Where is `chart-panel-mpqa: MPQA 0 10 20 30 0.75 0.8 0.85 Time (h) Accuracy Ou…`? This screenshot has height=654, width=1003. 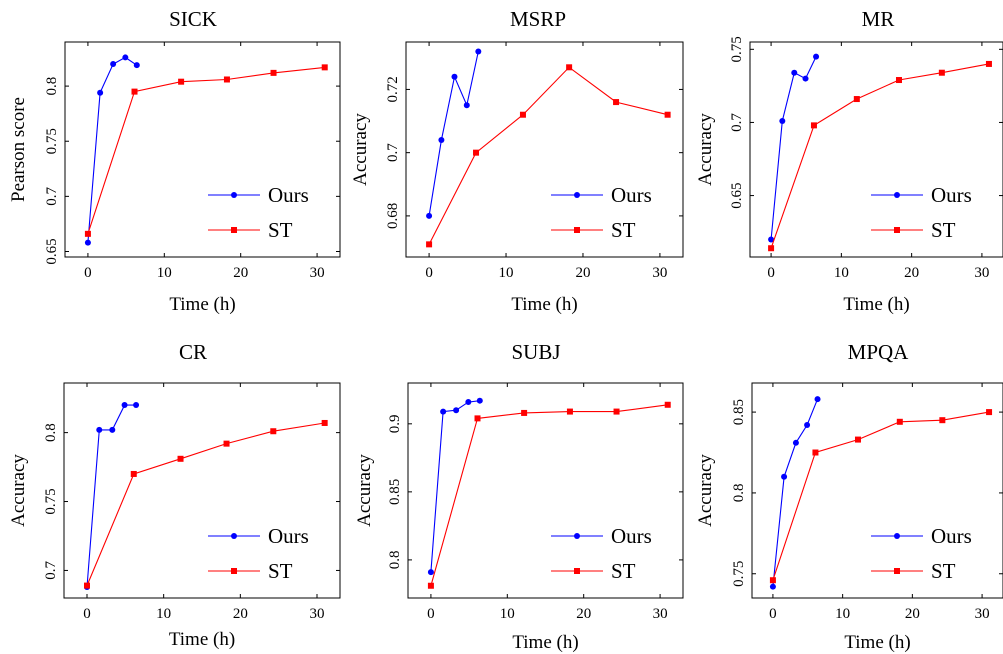
chart-panel-mpqa: MPQA 0 10 20 30 0.75 0.8 0.85 Time (h) Accuracy Ou… is located at coordinates (849, 496).